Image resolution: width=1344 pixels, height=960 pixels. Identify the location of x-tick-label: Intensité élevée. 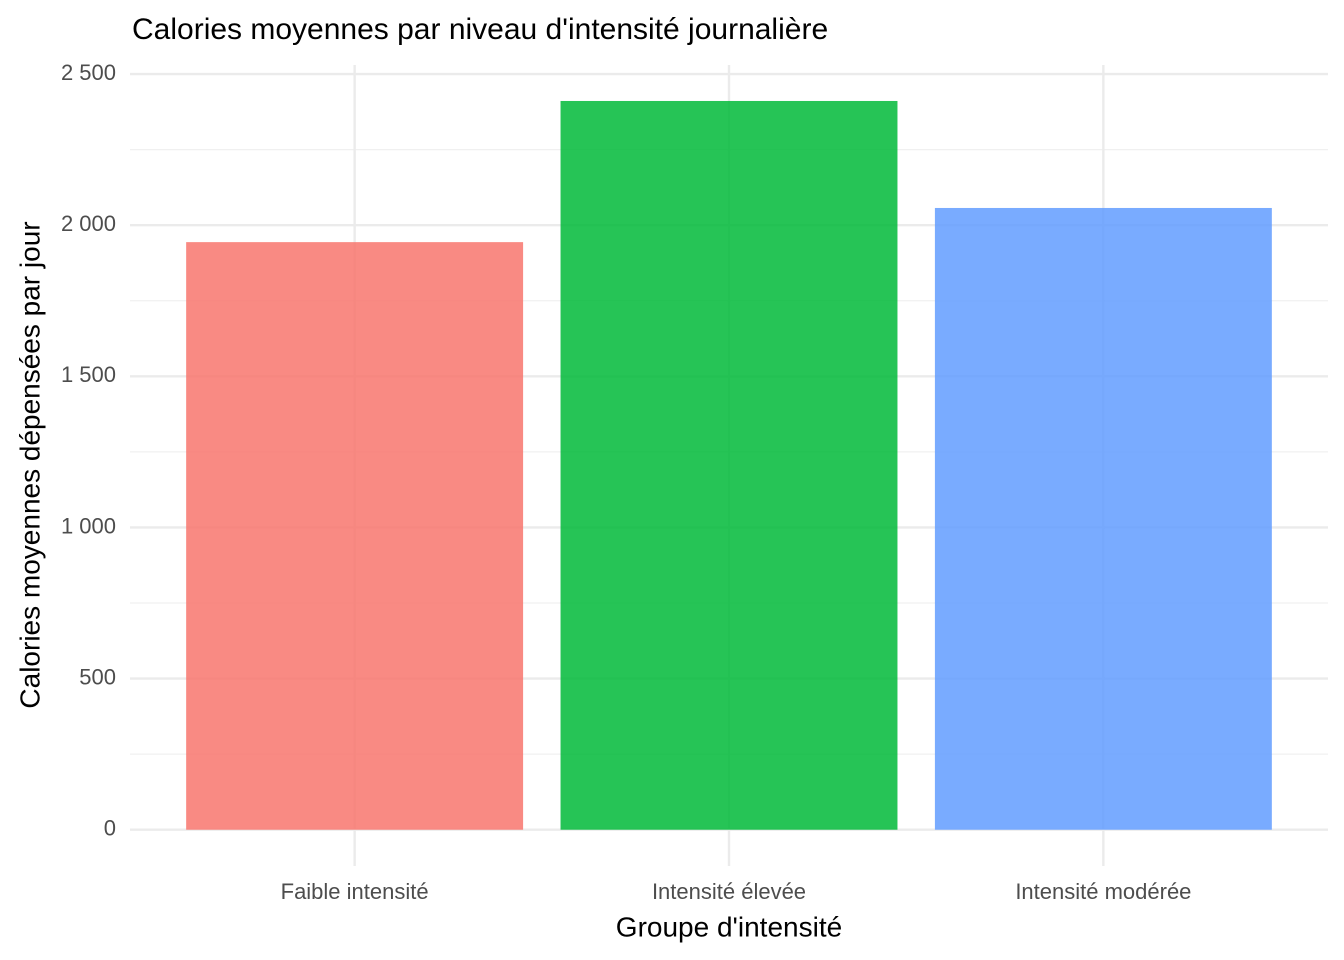
(729, 891).